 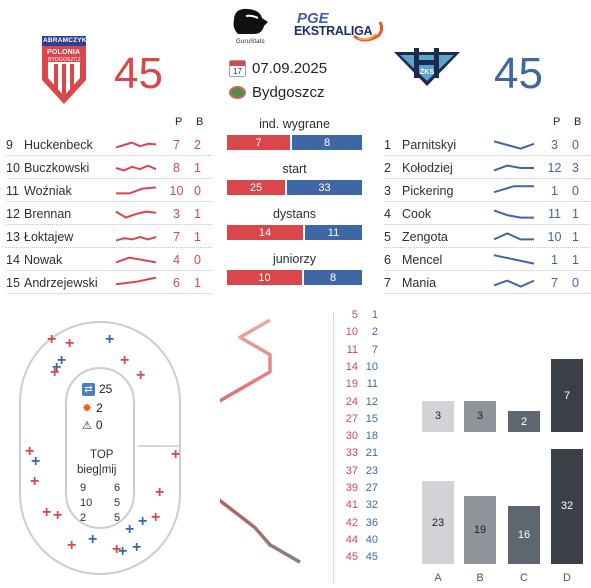 What do you see at coordinates (43, 259) in the screenshot?
I see `rider-name: Nowak` at bounding box center [43, 259].